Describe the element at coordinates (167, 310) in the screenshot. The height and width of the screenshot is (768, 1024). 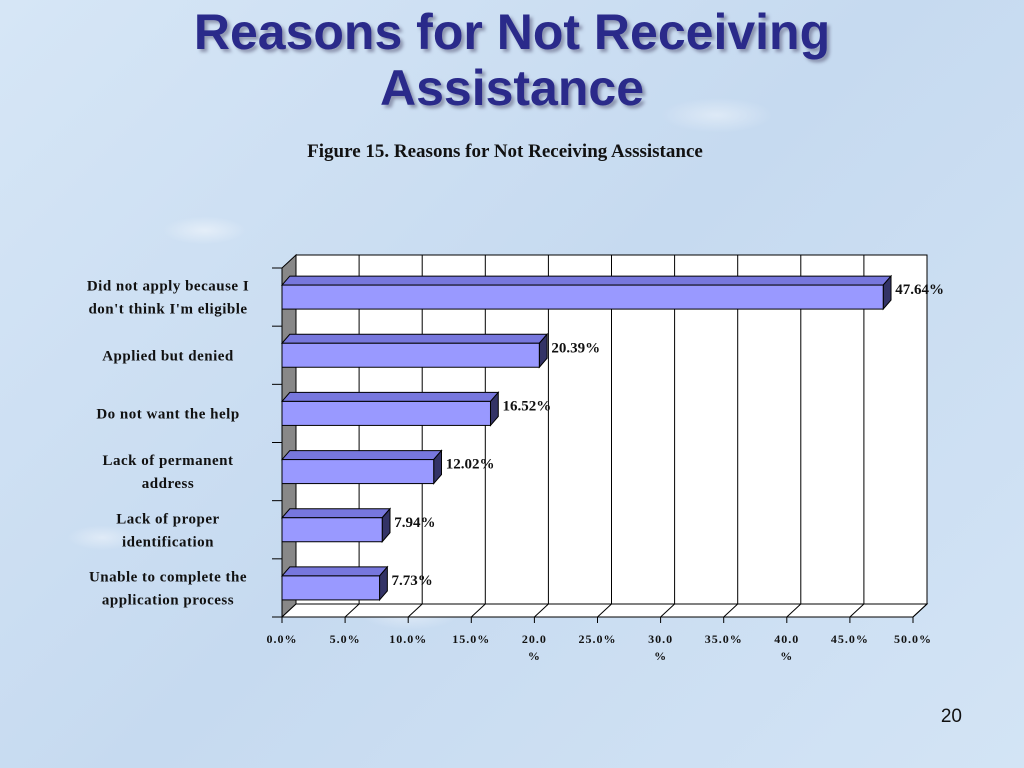
I see `category-label-line: don't think I'm eligible` at that location.